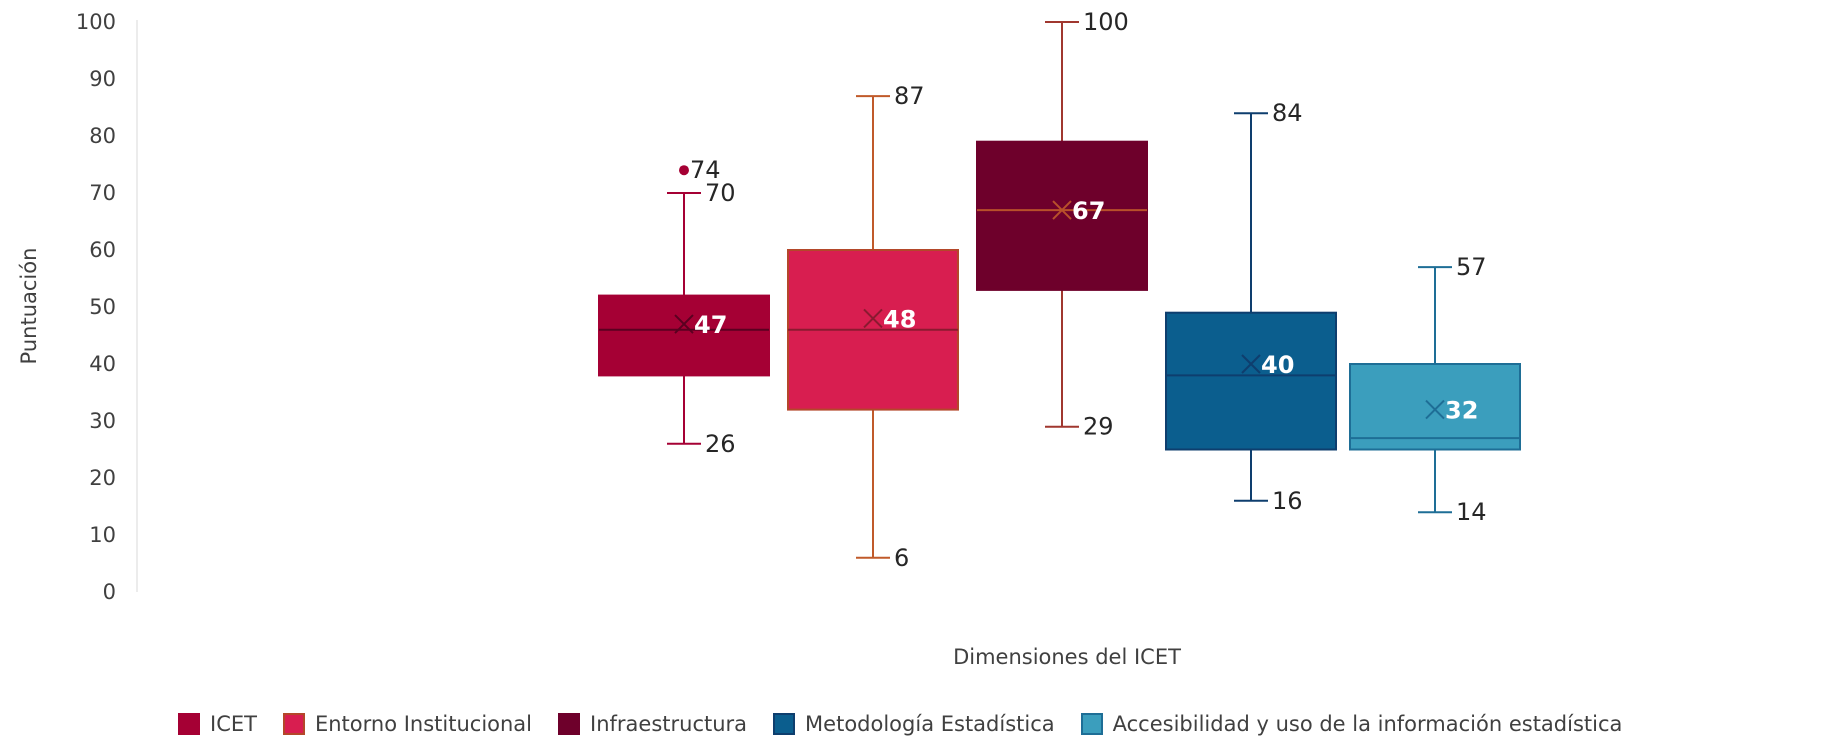 The height and width of the screenshot is (742, 1848). What do you see at coordinates (899, 319) in the screenshot?
I see `mean-label: 48` at bounding box center [899, 319].